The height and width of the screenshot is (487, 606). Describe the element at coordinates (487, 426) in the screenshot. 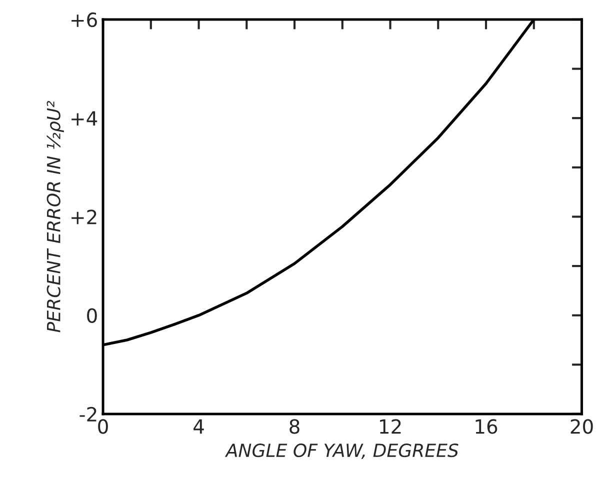

I see `x-tick-label: 16` at that location.